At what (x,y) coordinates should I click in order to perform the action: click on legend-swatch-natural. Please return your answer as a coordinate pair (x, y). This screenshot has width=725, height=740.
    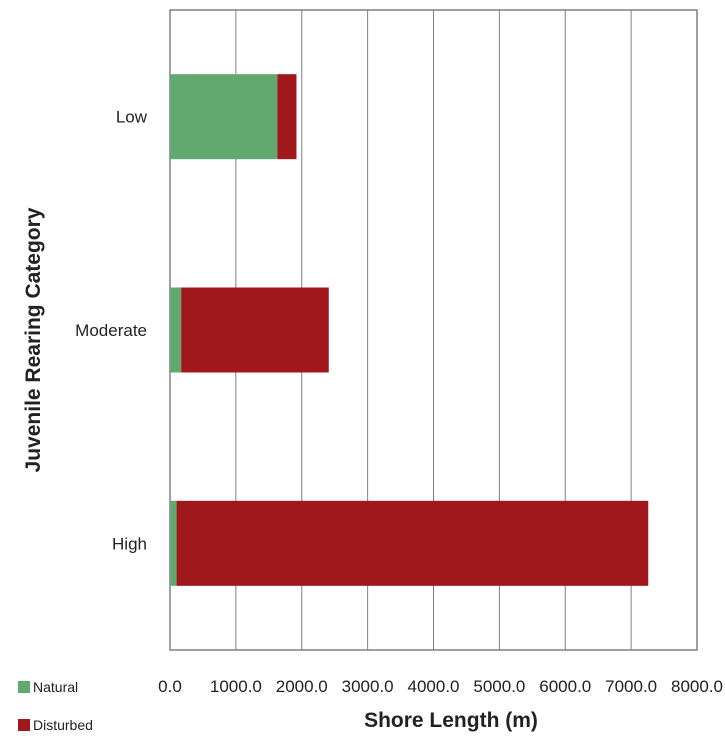
    Looking at the image, I should click on (24, 687).